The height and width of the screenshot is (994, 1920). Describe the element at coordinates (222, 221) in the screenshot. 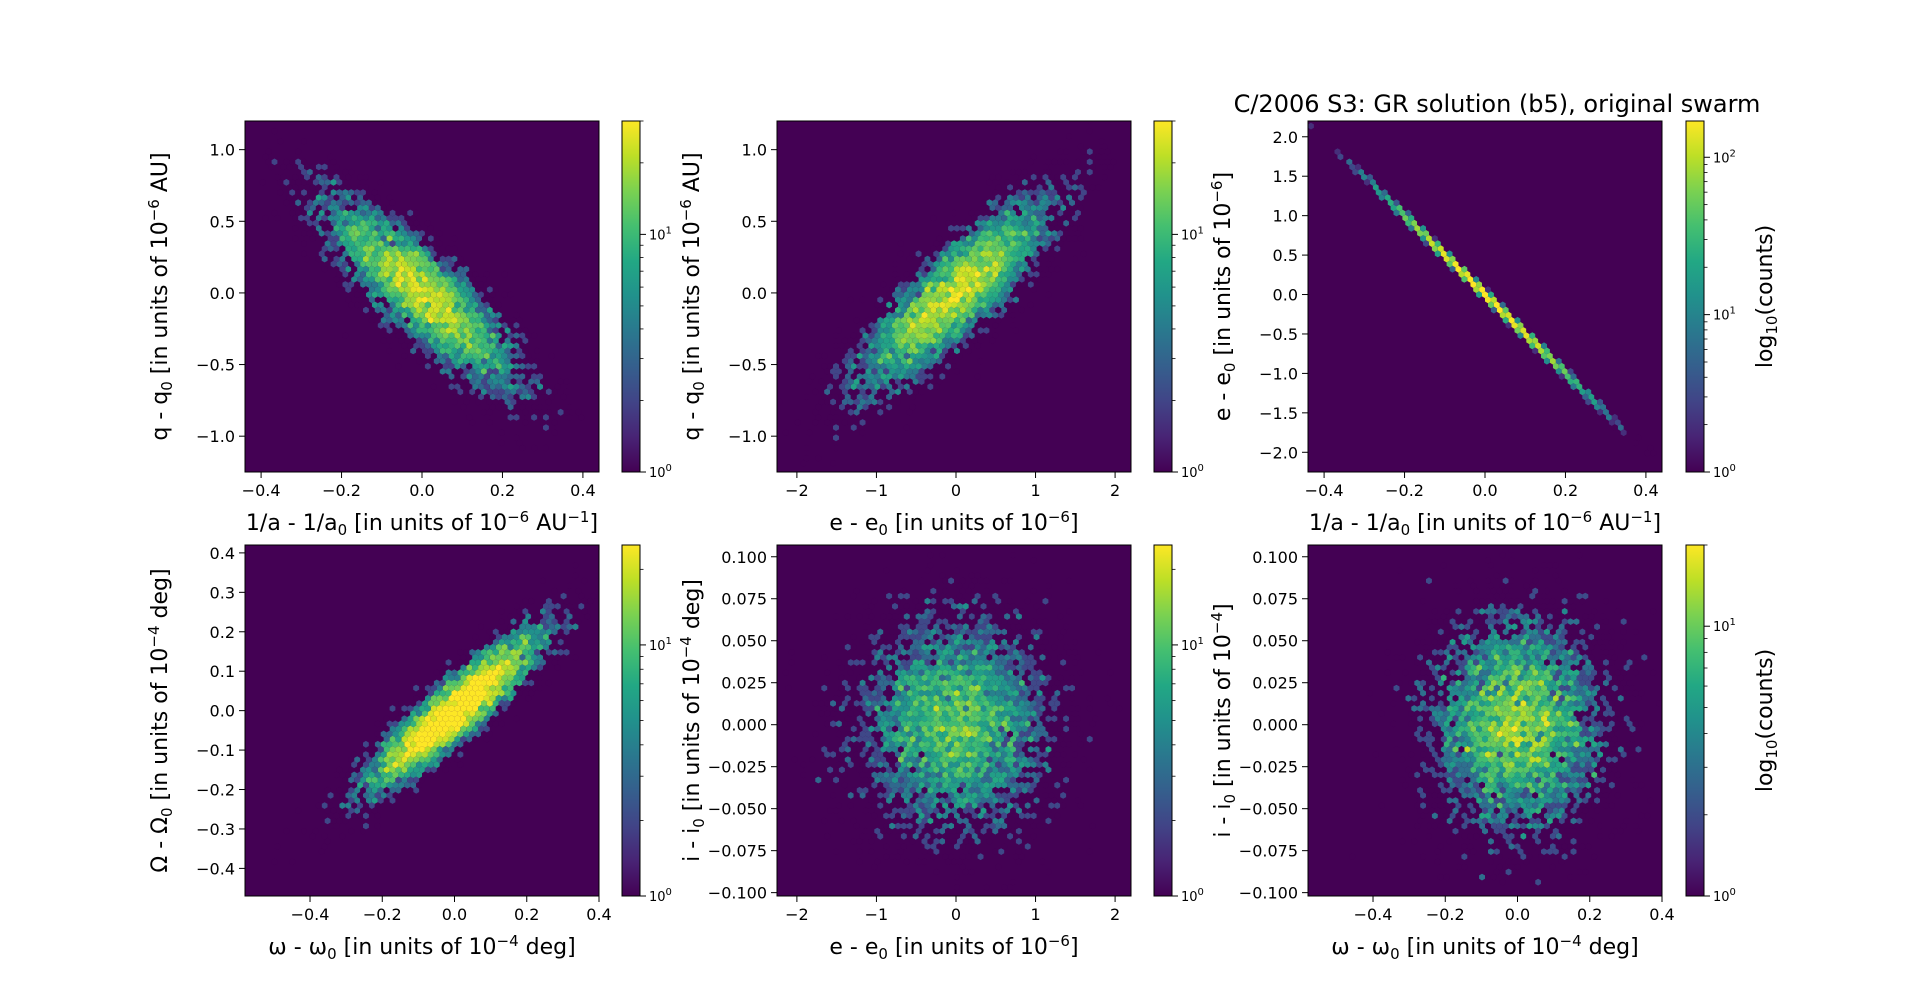

I see `y-tick-label: 0.5` at that location.